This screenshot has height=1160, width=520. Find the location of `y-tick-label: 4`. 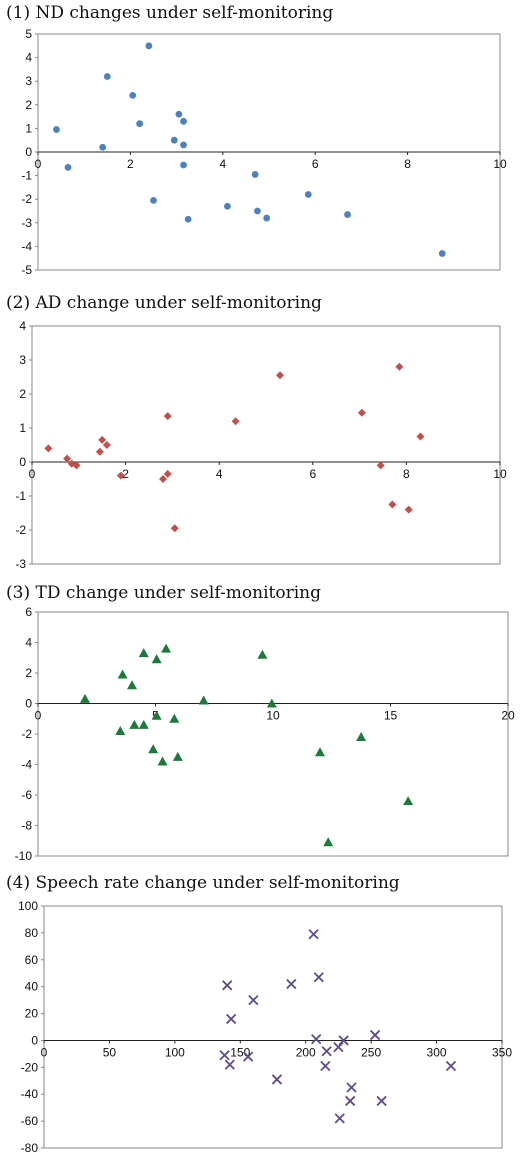

y-tick-label: 4 is located at coordinates (28, 643).